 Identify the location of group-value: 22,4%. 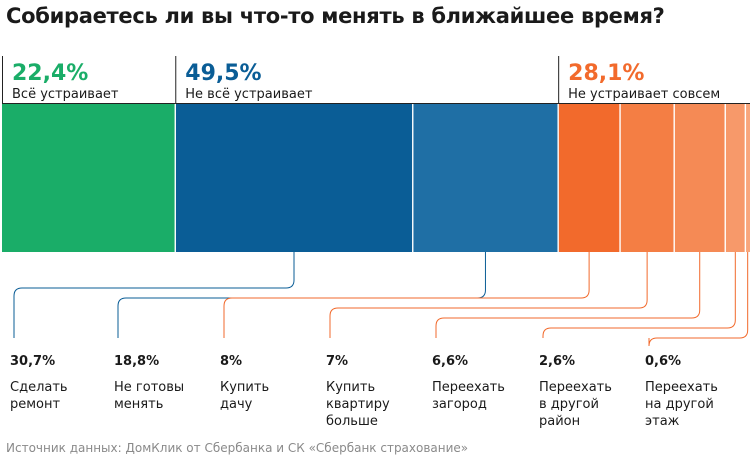
(50, 73).